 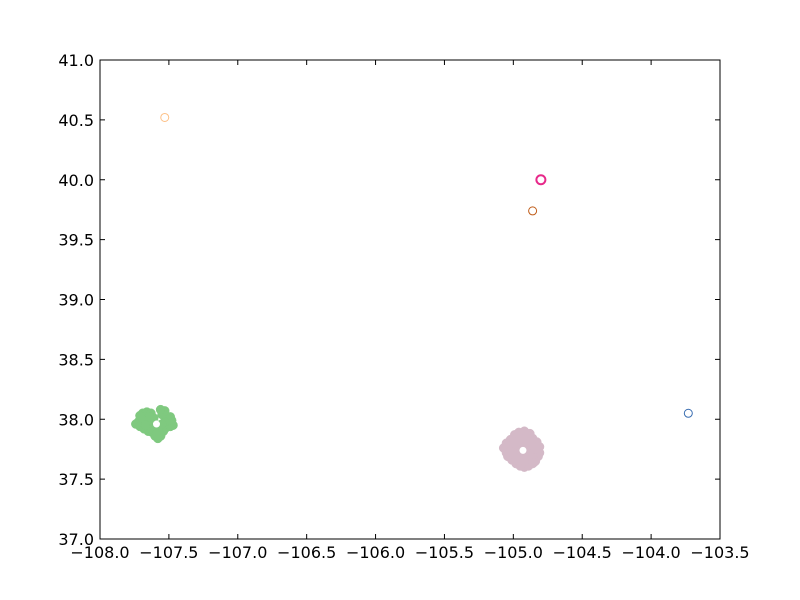 I want to click on x-tick-label: −106.0, so click(x=375, y=552).